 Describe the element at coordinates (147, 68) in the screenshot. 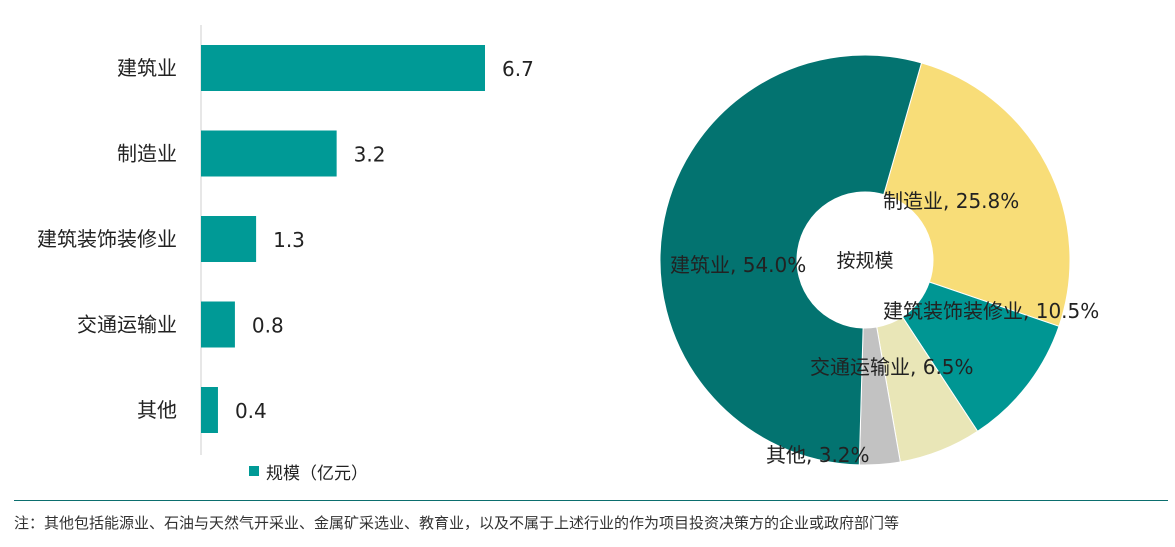

I see `category-label: 建筑业` at that location.